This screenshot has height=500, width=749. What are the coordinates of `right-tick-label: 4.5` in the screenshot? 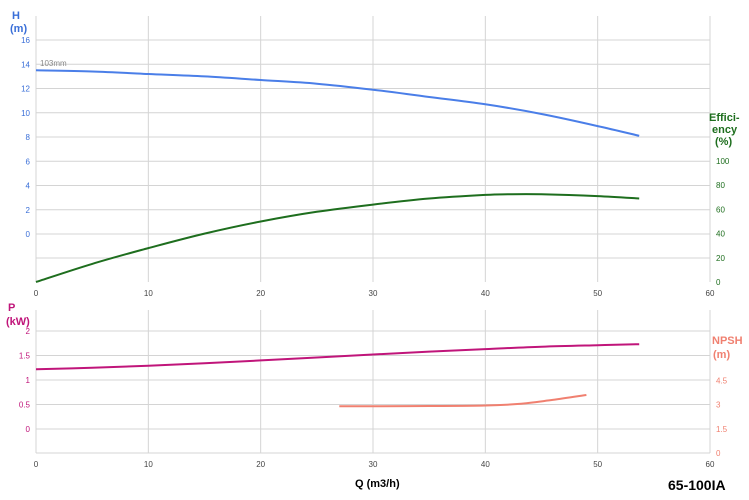 It's located at (722, 381).